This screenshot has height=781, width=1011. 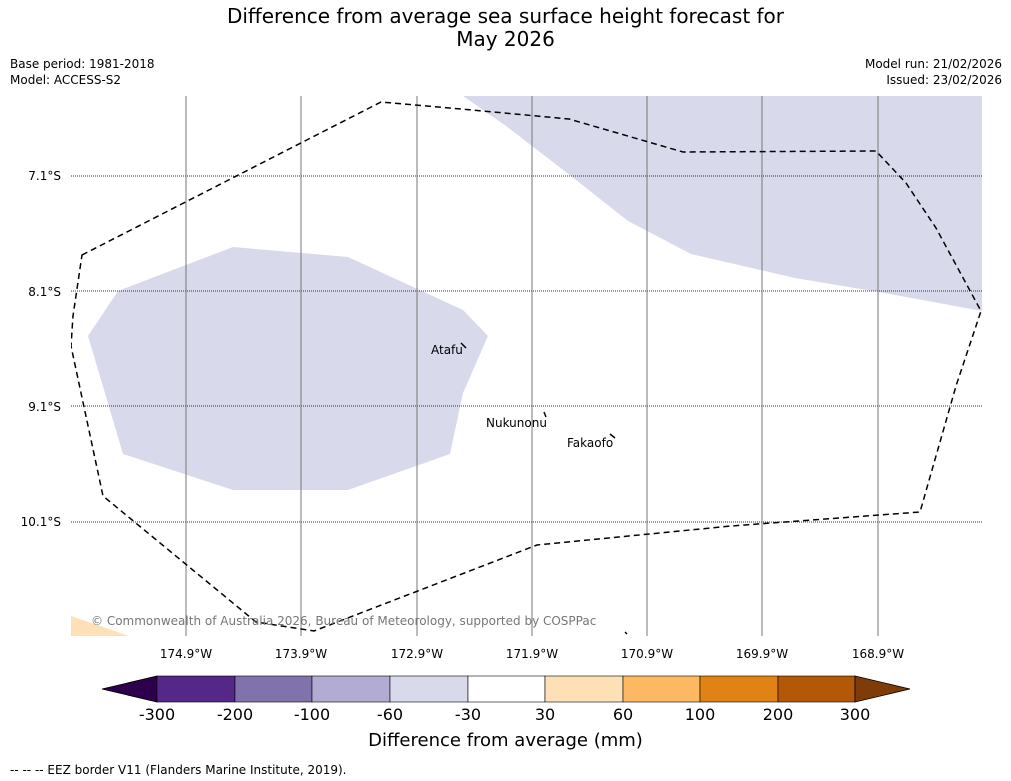 What do you see at coordinates (82, 64) in the screenshot?
I see `base-period: Base period: 1981-2018` at bounding box center [82, 64].